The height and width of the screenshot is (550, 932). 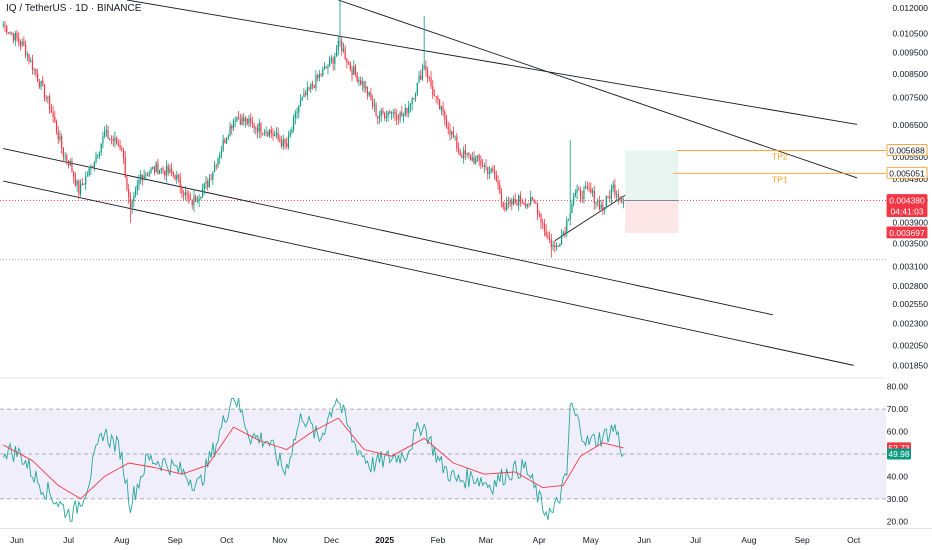 What do you see at coordinates (174, 540) in the screenshot?
I see `time-tick-label: Sep` at bounding box center [174, 540].